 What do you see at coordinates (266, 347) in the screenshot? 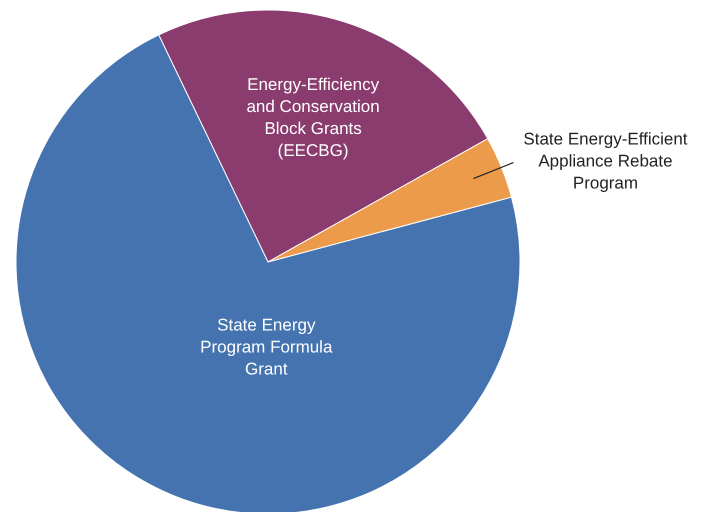
I see `slice-label: State Energy Program Formula Grant` at bounding box center [266, 347].